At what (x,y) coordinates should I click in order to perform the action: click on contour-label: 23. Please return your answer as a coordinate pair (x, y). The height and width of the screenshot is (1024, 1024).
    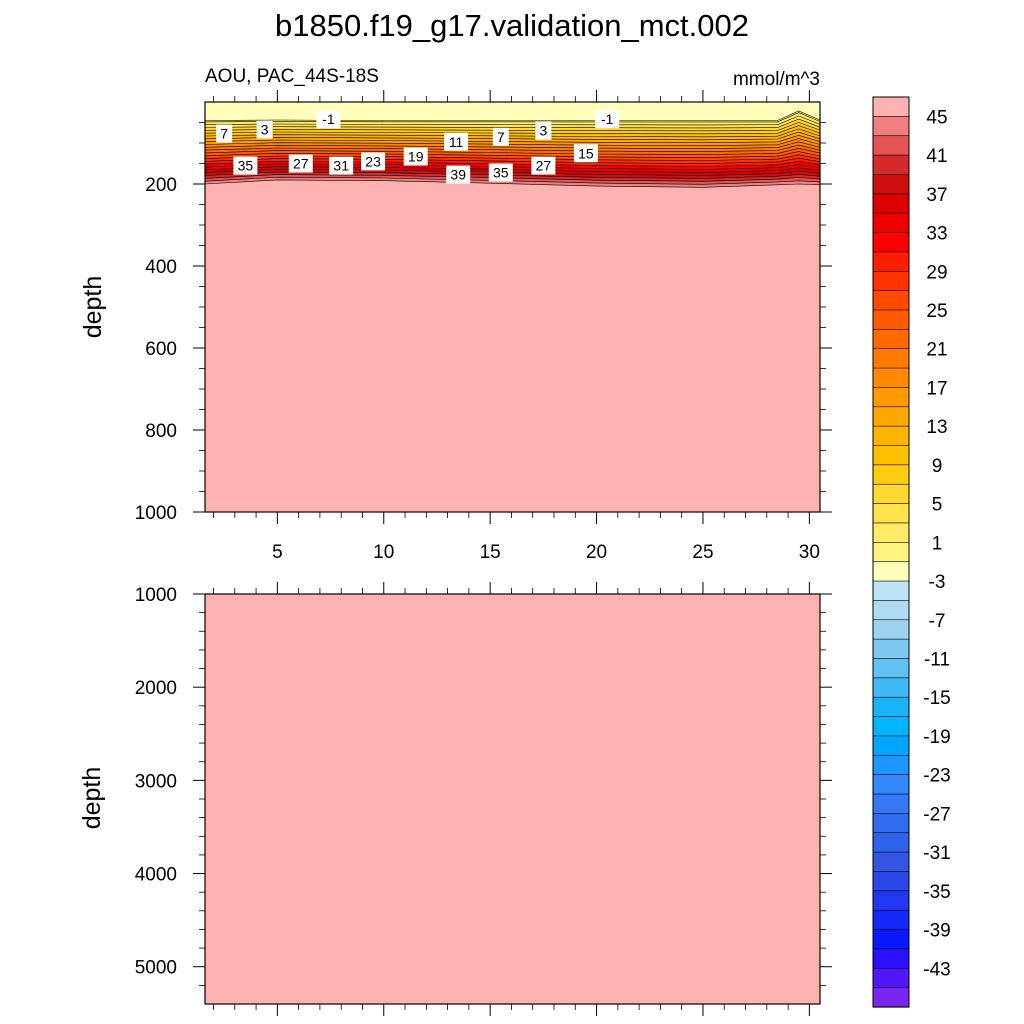
    Looking at the image, I should click on (373, 161).